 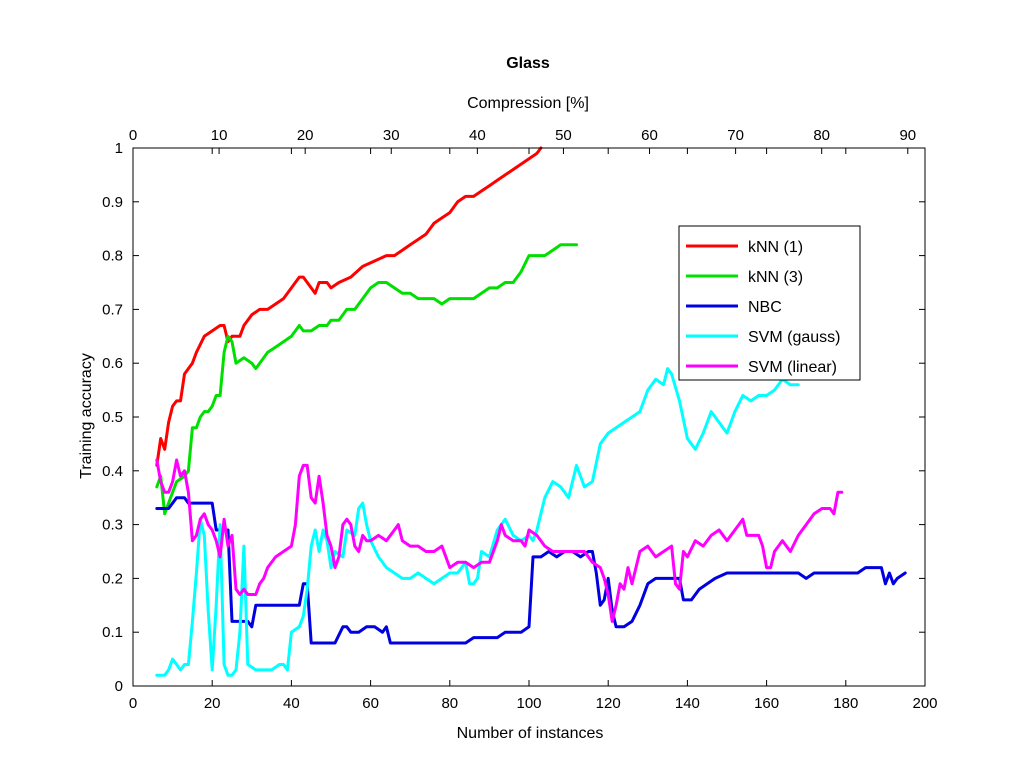 What do you see at coordinates (531, 570) in the screenshot?
I see `series-line-nbc` at bounding box center [531, 570].